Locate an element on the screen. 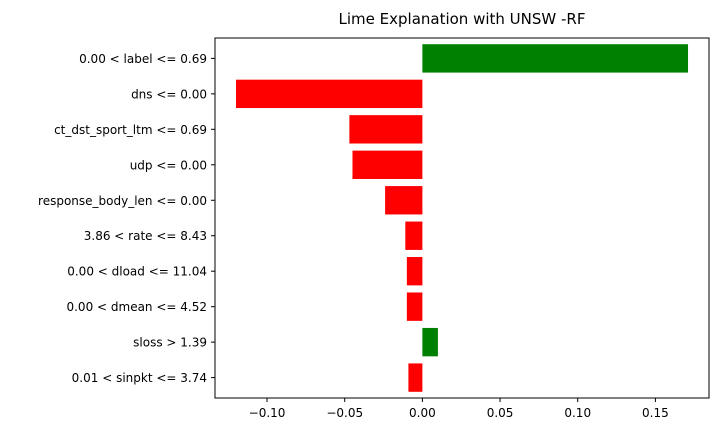 Image resolution: width=720 pixels, height=439 pixels. y-tick-label: 3.86 < rate <= 8.43 is located at coordinates (145, 236).